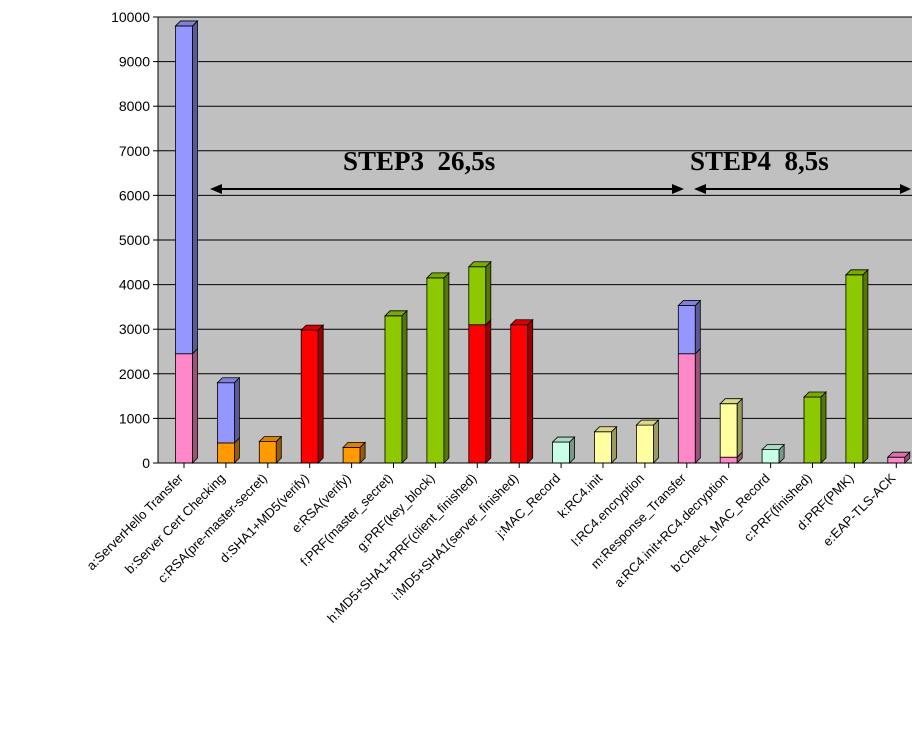 The width and height of the screenshot is (912, 729). What do you see at coordinates (731, 401) in the screenshot?
I see `bar-14-top` at bounding box center [731, 401].